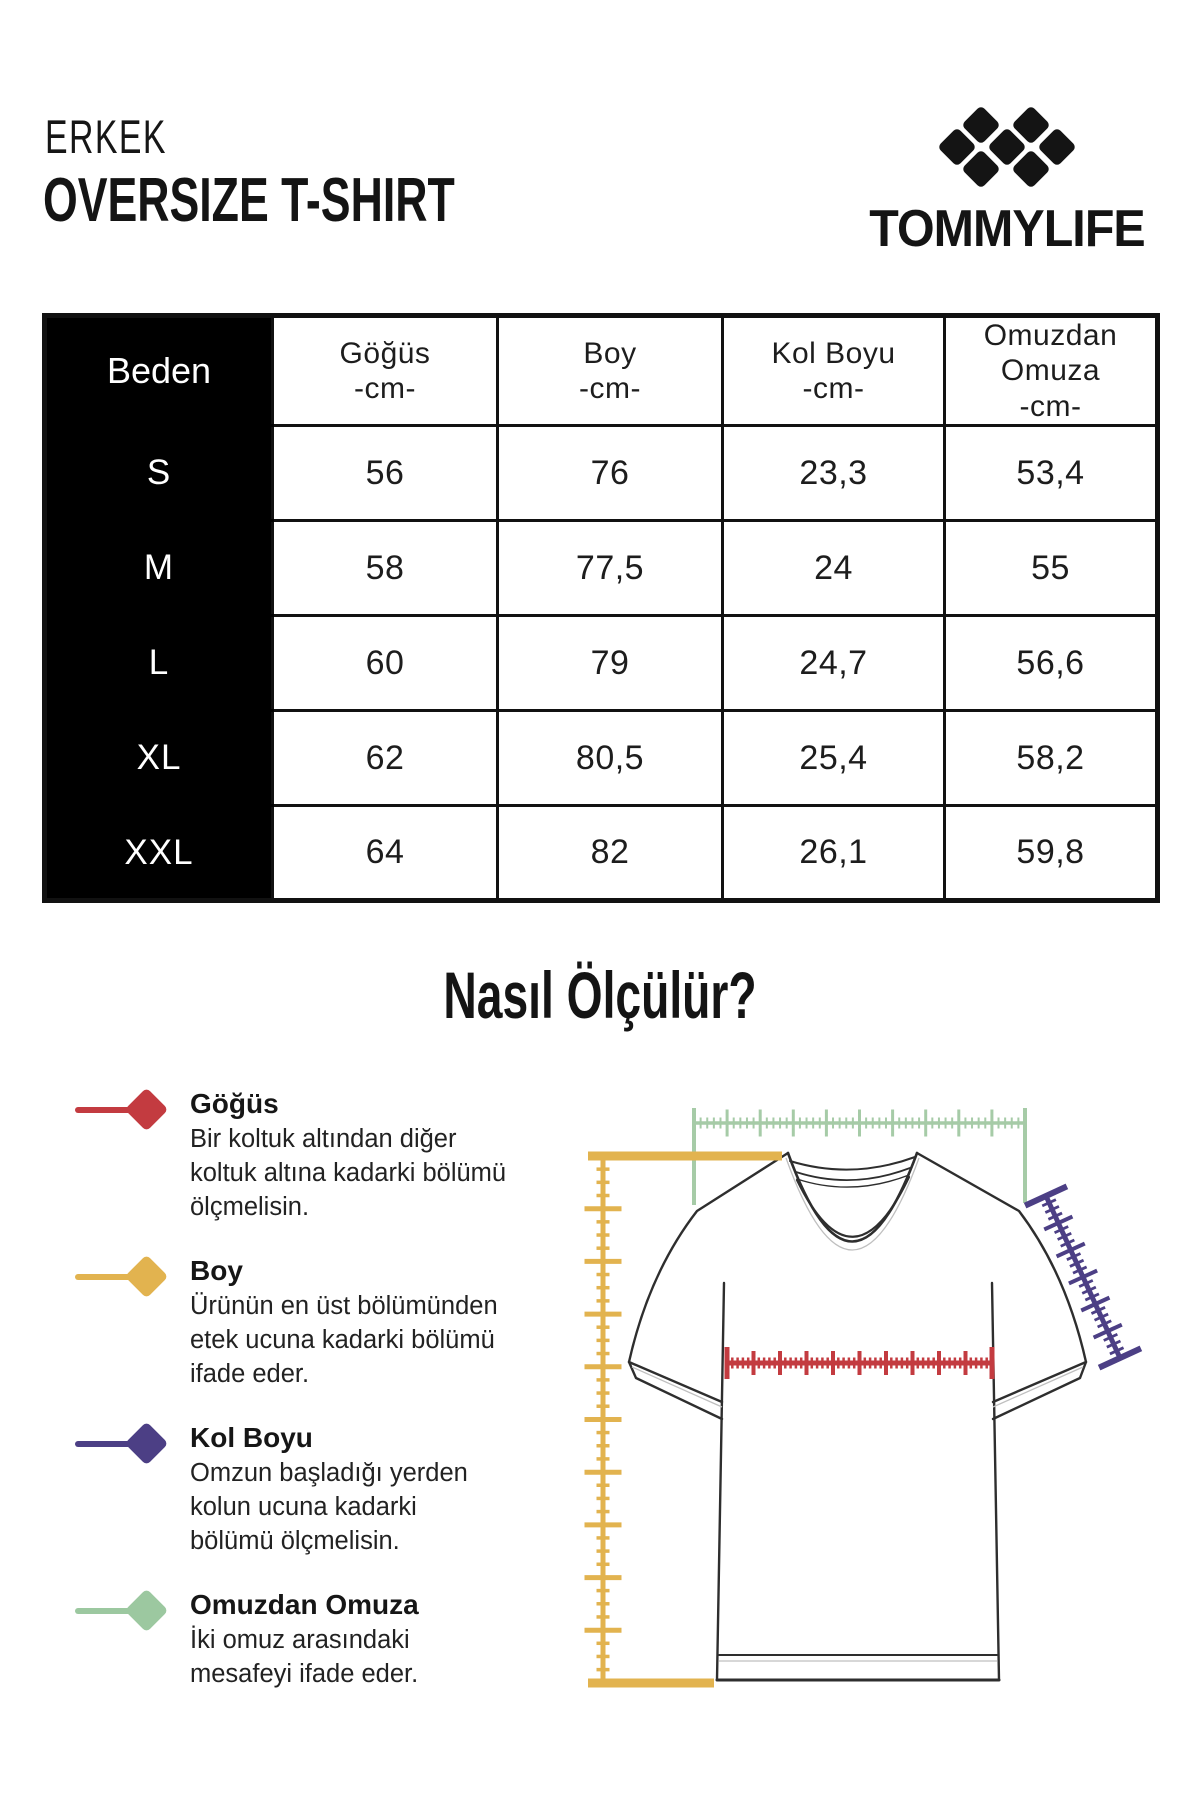  What do you see at coordinates (1051, 758) in the screenshot?
I see `cell-value: 58,2` at bounding box center [1051, 758].